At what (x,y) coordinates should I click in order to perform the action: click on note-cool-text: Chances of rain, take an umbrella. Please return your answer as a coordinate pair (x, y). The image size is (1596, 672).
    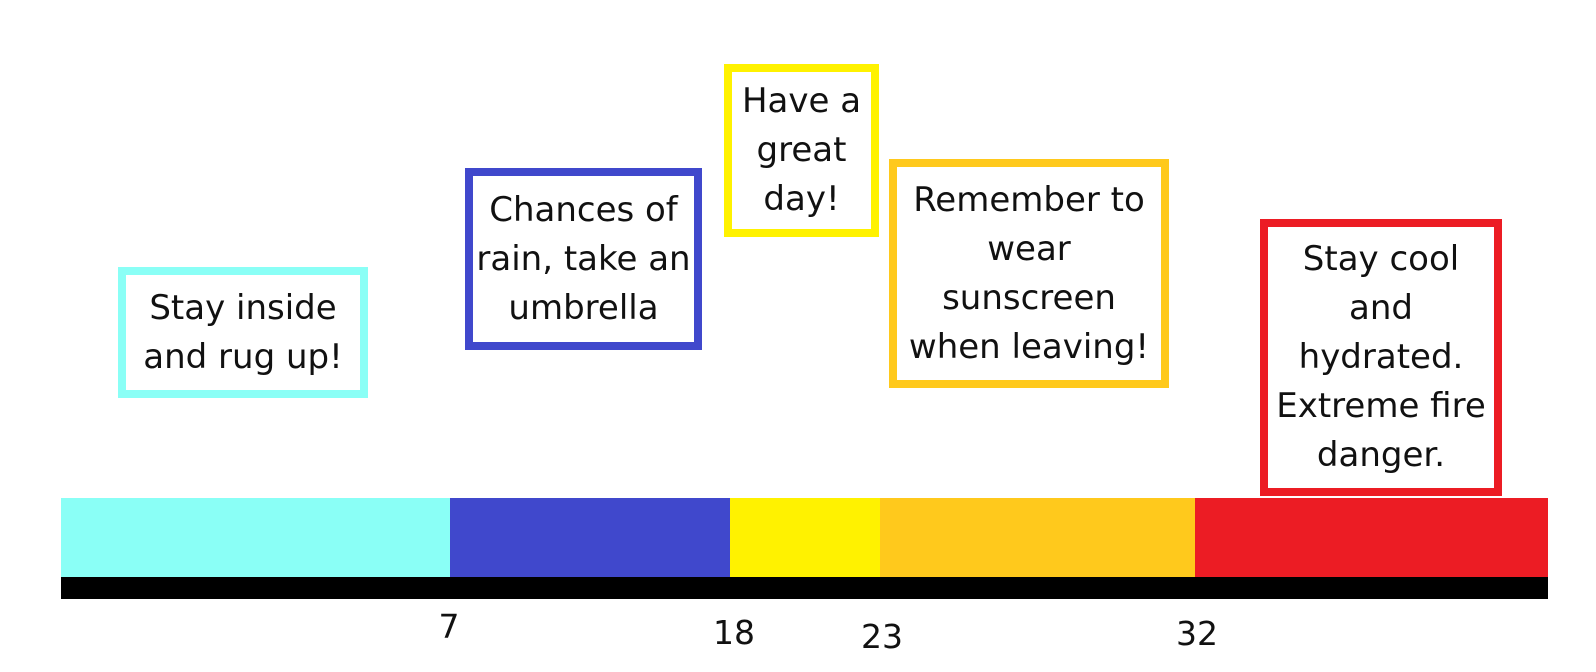
    Looking at the image, I should click on (583, 258).